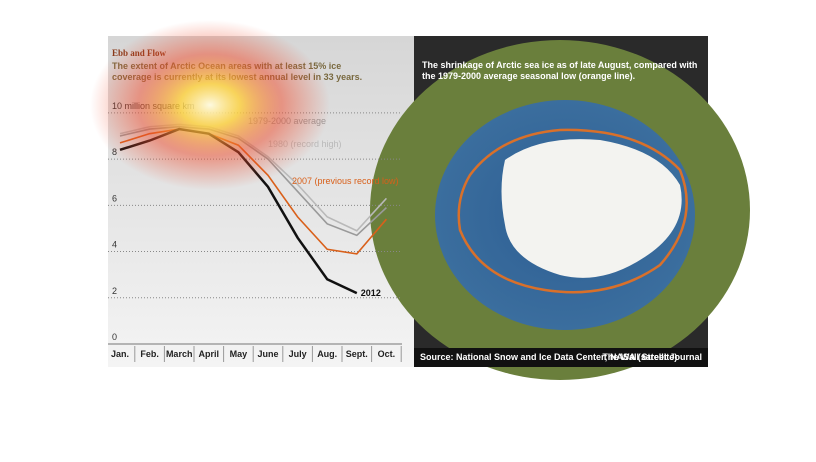  I want to click on y-tick-label: 6, so click(114, 198).